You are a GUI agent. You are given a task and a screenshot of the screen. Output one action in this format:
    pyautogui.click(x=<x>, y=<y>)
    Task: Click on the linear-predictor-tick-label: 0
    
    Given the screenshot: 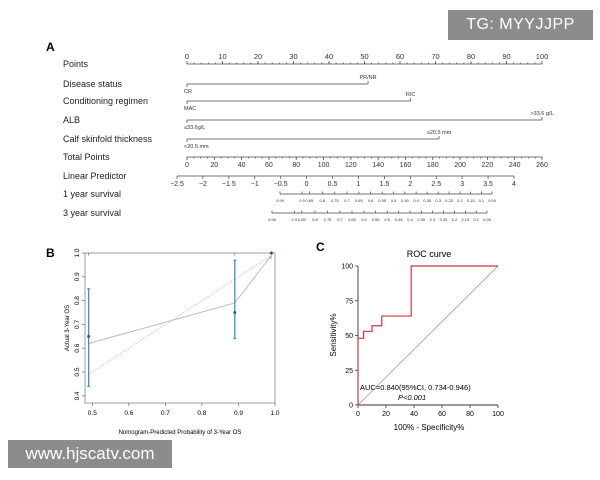 What is the action you would take?
    pyautogui.click(x=307, y=184)
    